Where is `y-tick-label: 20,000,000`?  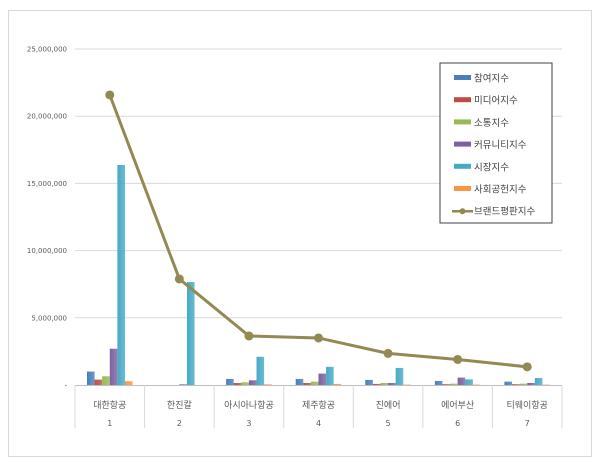
y-tick-label: 20,000,000 is located at coordinates (47, 117).